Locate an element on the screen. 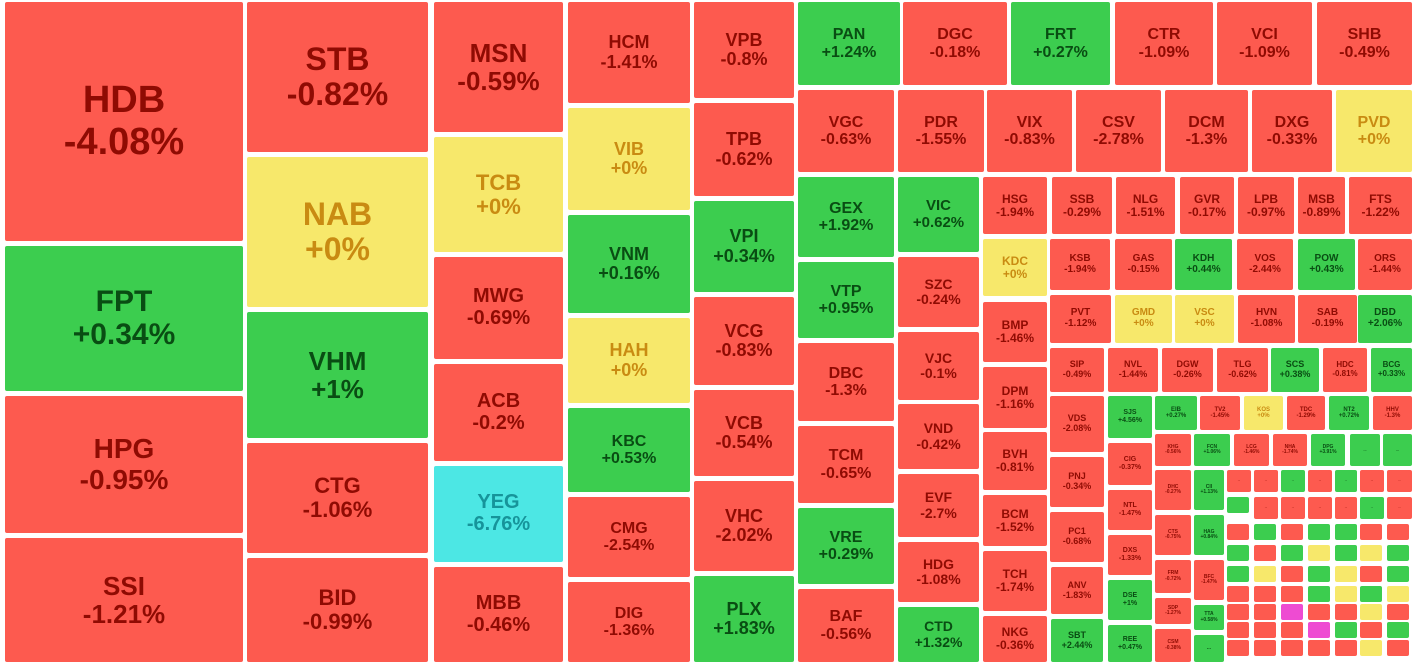  stock-tile: CII +1.13% is located at coordinates (1209, 490).